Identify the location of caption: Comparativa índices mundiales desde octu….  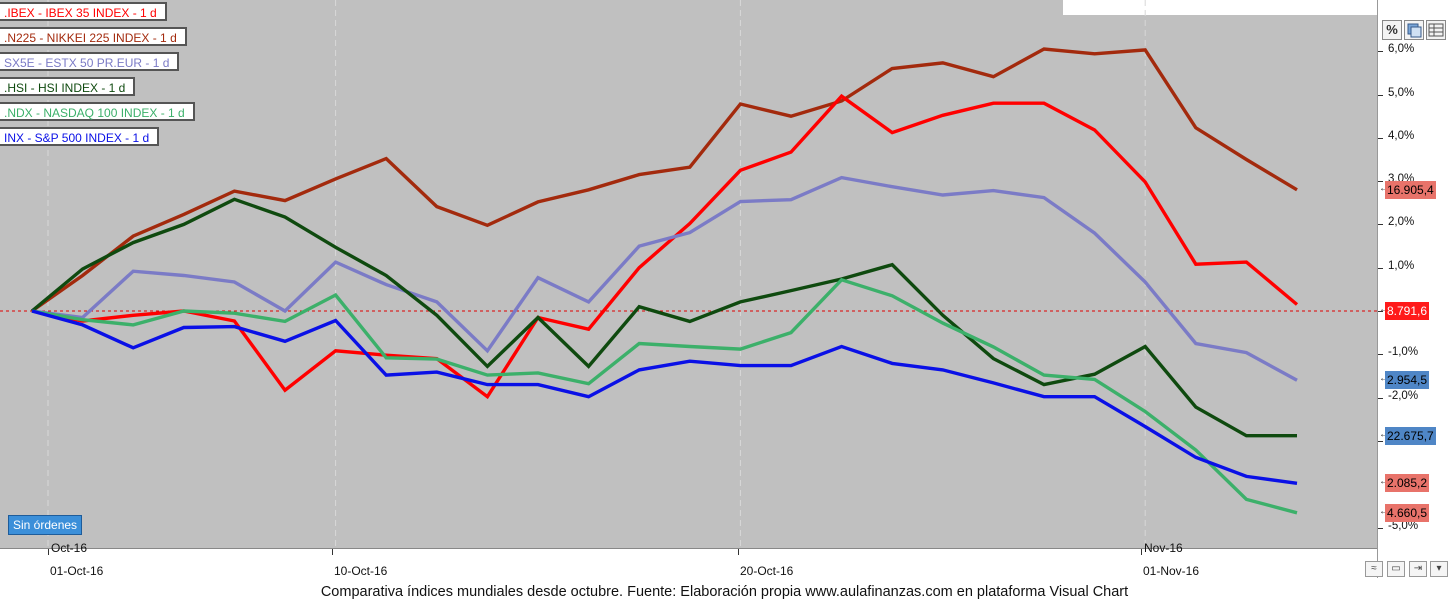
(724, 592).